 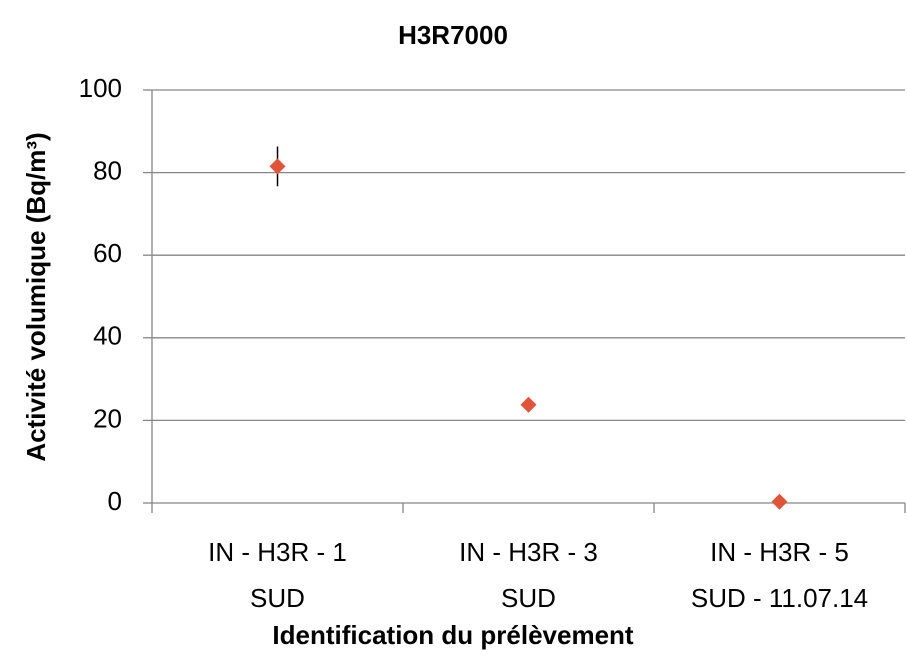 I want to click on y-axis-label: Activité volumique (Bq/m³), so click(x=36, y=296).